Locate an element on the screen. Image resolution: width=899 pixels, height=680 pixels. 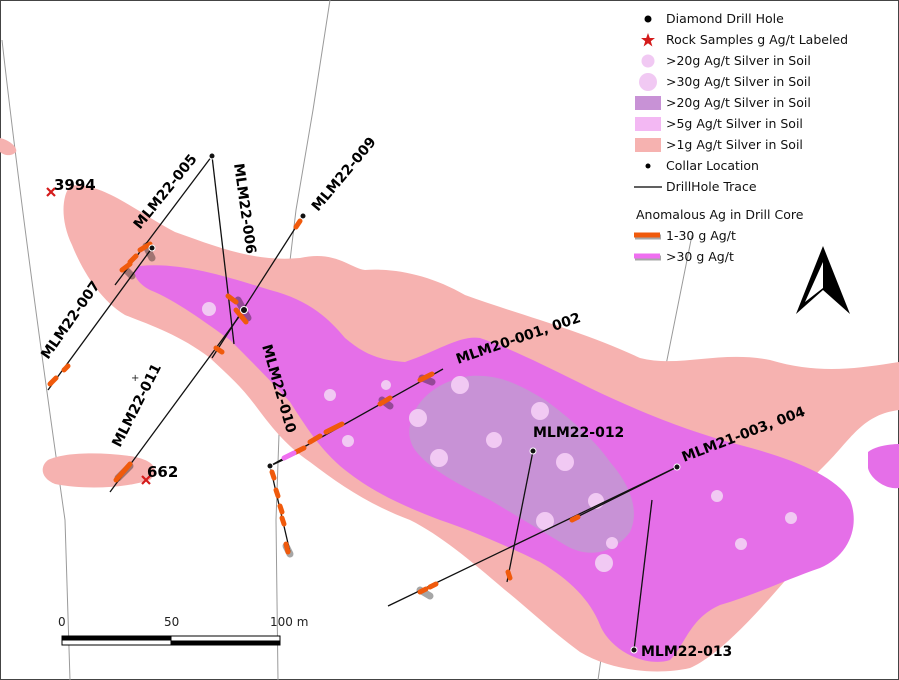
red-star-icon is located at coordinates (648, 40).